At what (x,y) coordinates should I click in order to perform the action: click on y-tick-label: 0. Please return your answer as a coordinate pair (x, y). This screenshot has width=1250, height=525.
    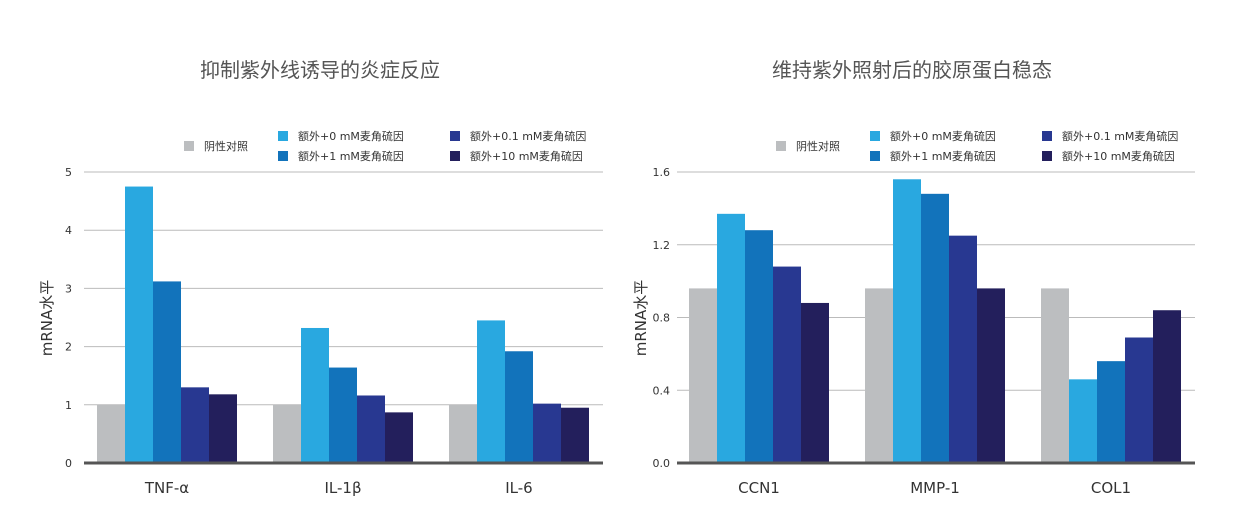
    Looking at the image, I should click on (68, 463).